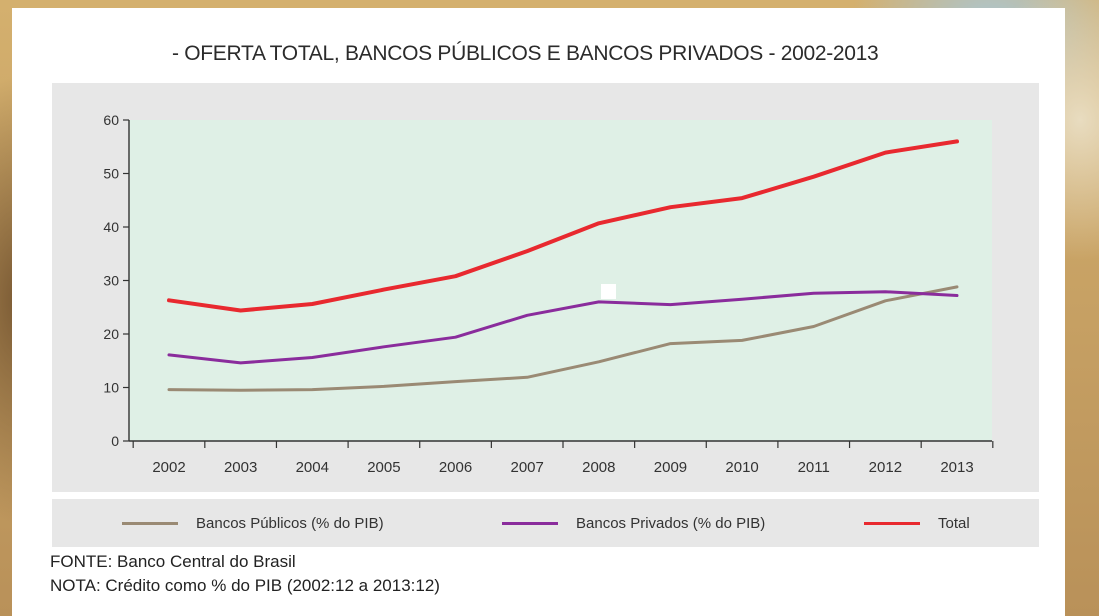 Image resolution: width=1099 pixels, height=616 pixels. Describe the element at coordinates (111, 334) in the screenshot. I see `y-tick-label: 20` at that location.